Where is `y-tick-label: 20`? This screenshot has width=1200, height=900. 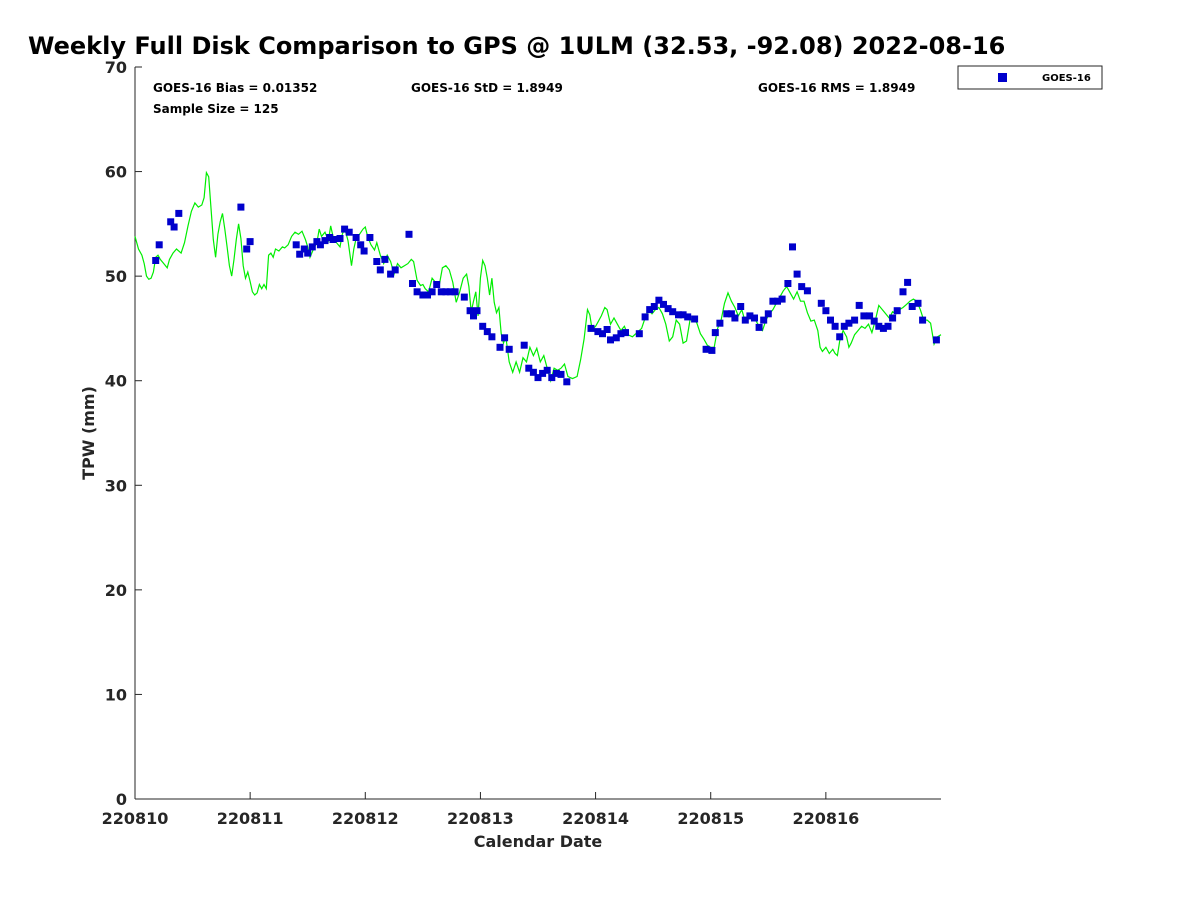
y-tick-label: 20 is located at coordinates (116, 590).